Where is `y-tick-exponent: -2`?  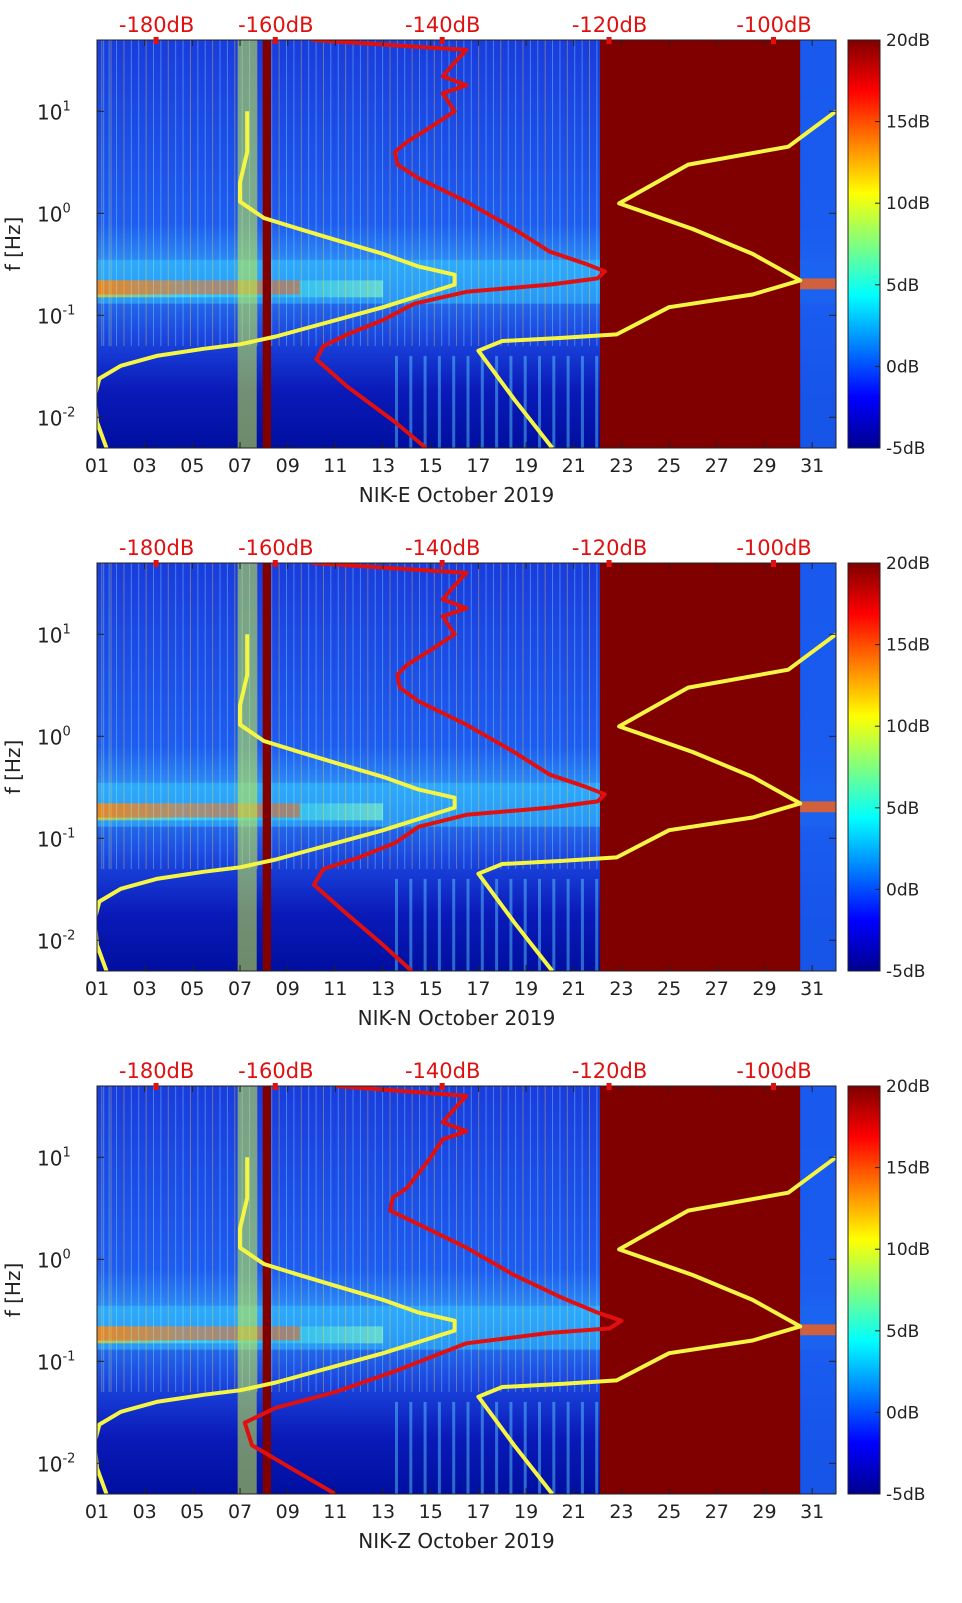 y-tick-exponent: -2 is located at coordinates (68, 935).